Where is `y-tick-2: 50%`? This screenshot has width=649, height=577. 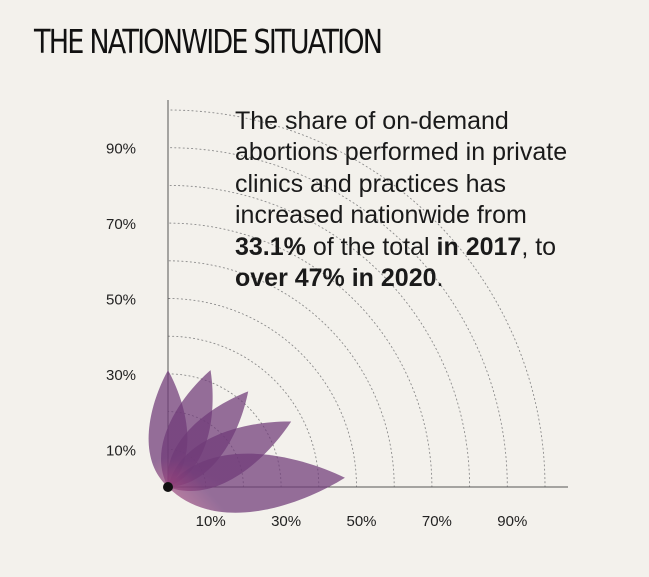
y-tick-2: 50% is located at coordinates (121, 300).